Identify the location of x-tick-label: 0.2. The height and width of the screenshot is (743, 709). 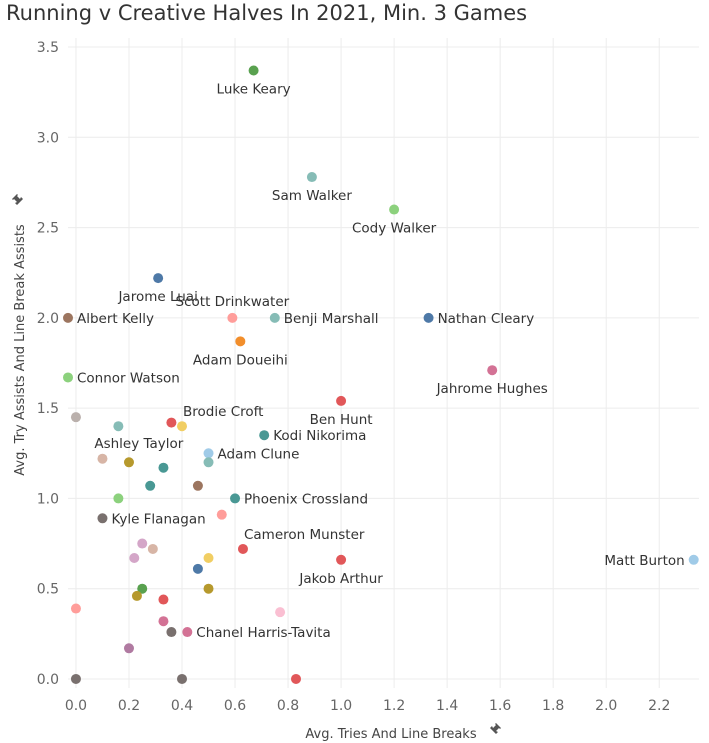
(129, 706).